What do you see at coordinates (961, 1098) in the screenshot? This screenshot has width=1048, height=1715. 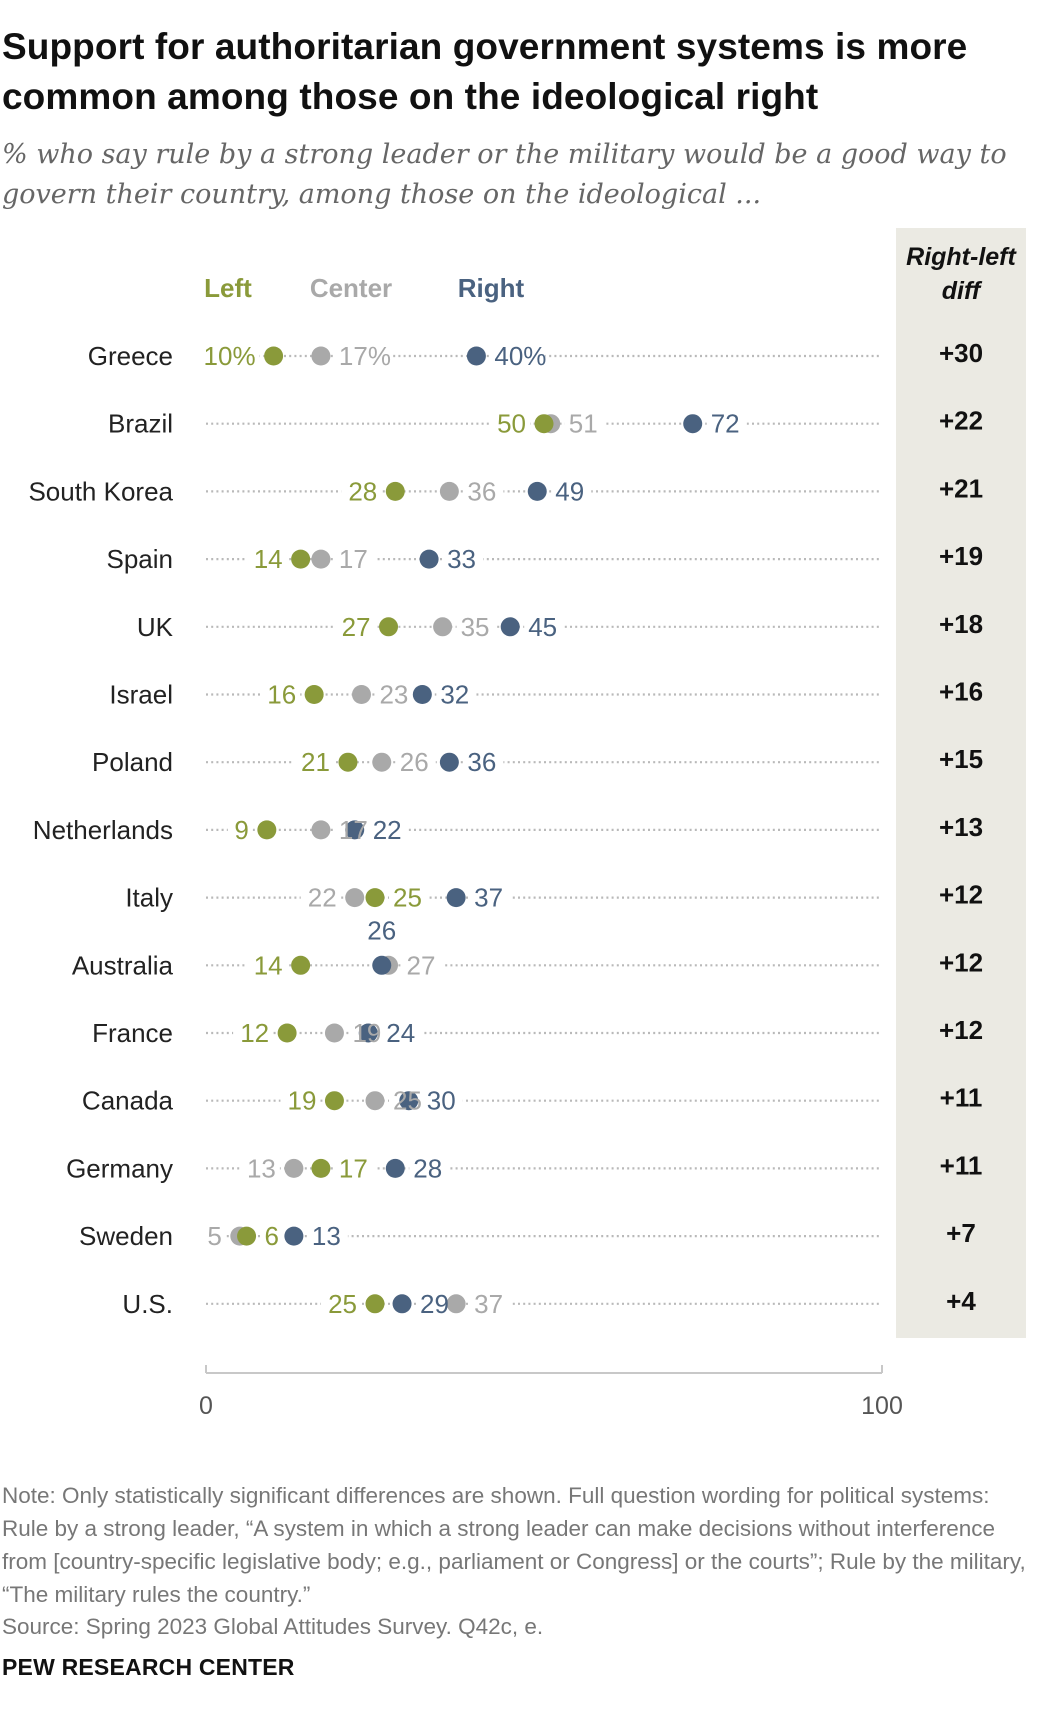 I see `diff-value: +11` at bounding box center [961, 1098].